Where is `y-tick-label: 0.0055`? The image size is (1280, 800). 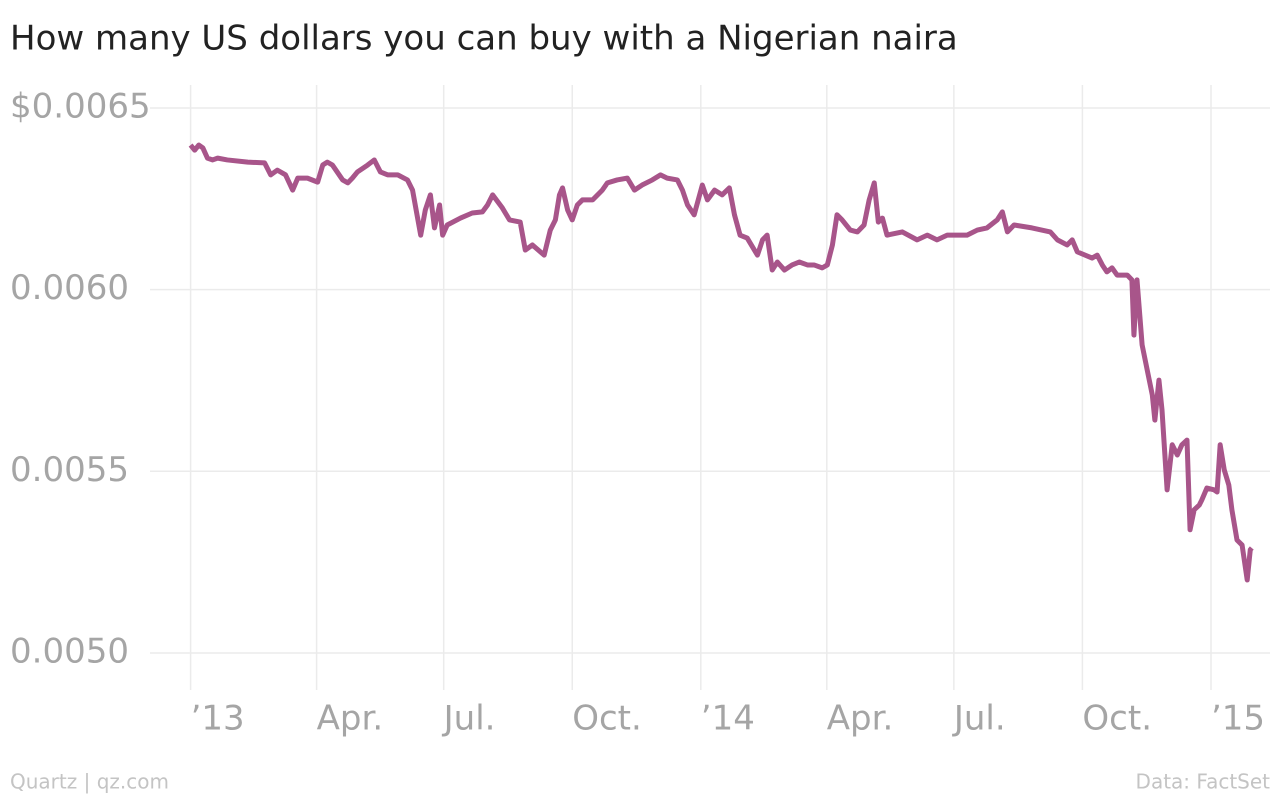 y-tick-label: 0.0055 is located at coordinates (69, 470).